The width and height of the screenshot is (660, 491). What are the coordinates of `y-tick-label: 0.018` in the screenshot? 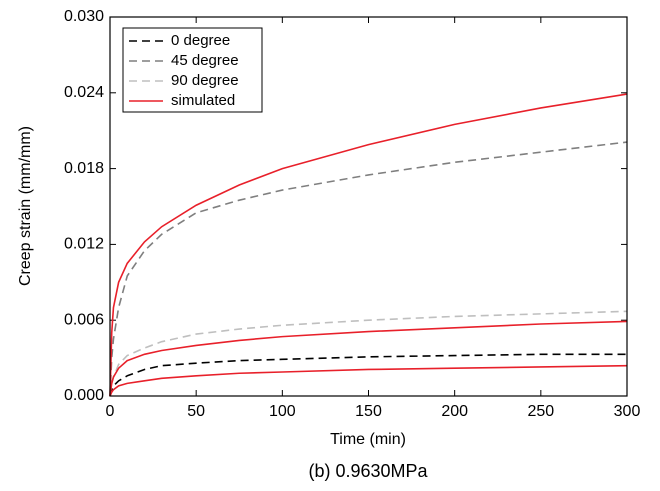 It's located at (84, 168).